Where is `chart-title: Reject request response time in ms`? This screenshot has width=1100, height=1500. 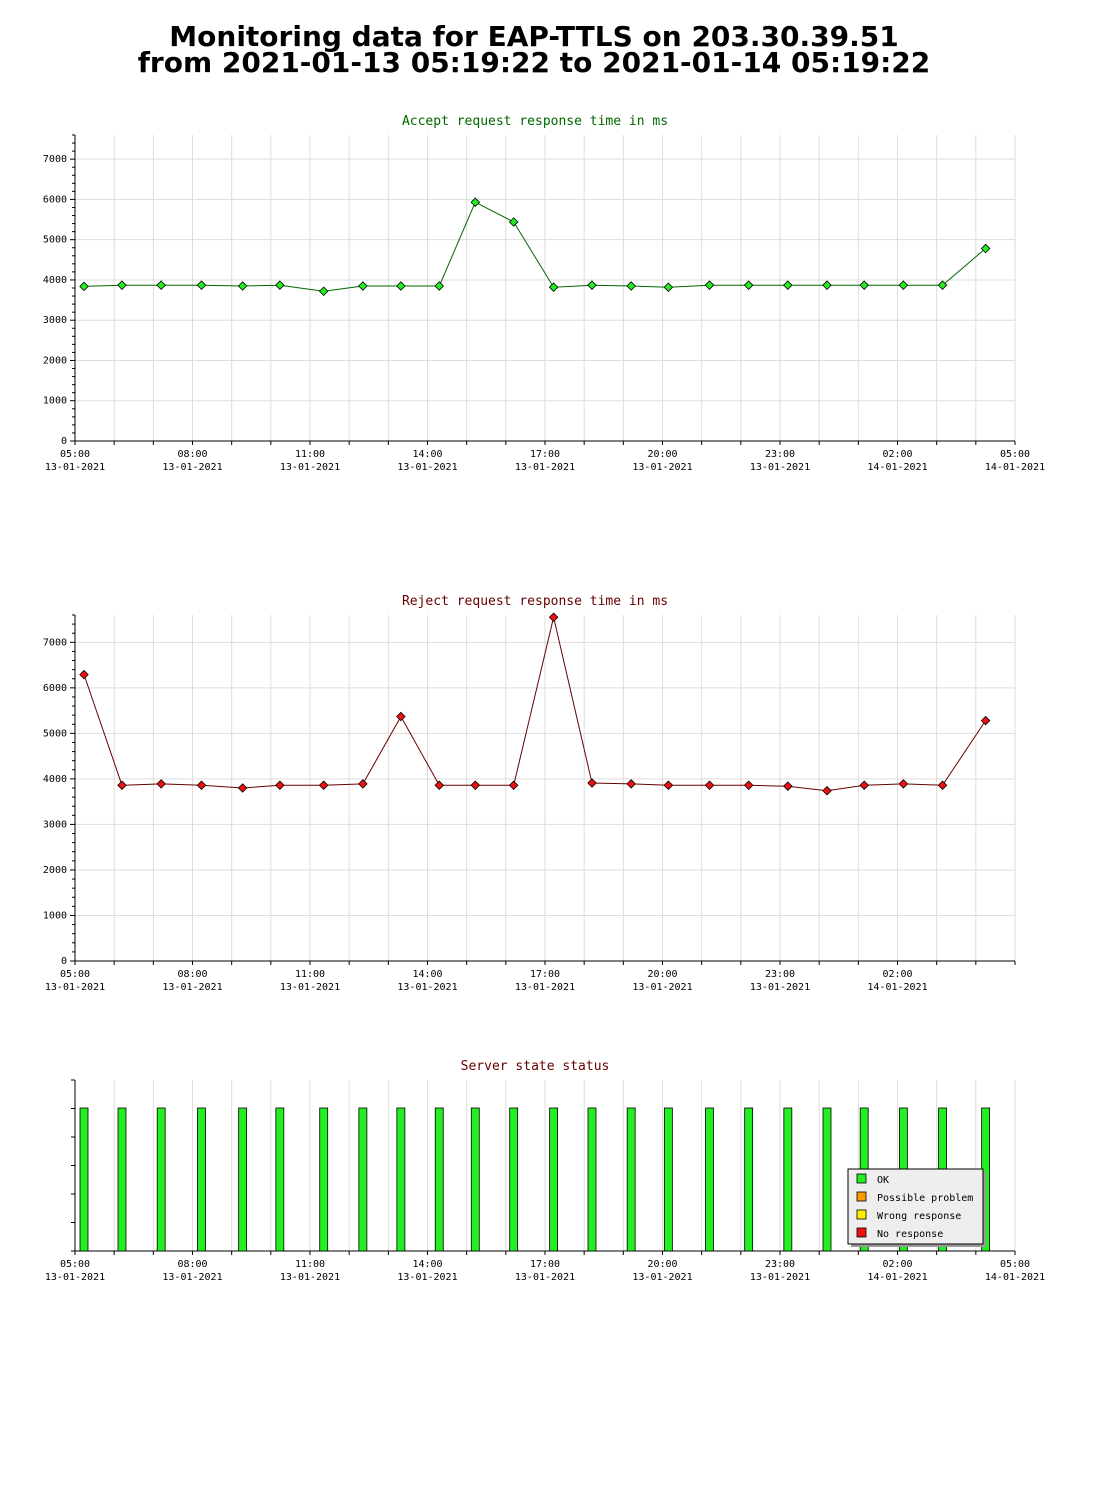 chart-title: Reject request response time in ms is located at coordinates (535, 601).